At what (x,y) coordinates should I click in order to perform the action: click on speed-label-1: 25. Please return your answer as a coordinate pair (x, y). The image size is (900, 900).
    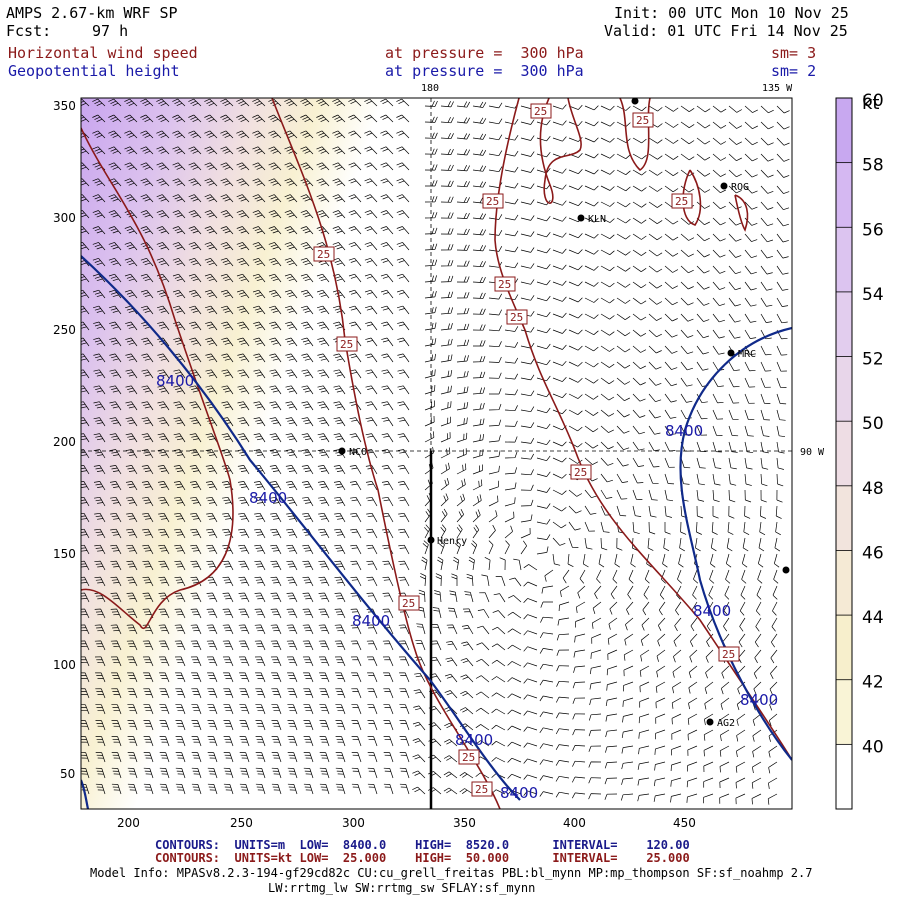
    Looking at the image, I should click on (541, 111).